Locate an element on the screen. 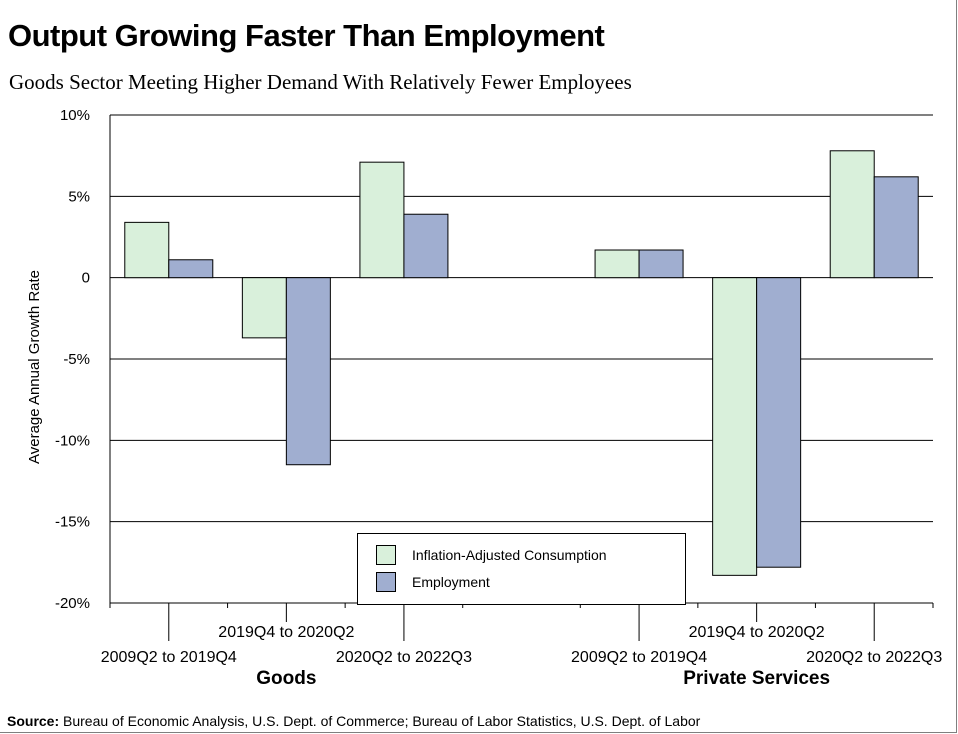  legend-label-consumption: Inflation-Adjusted Consumption is located at coordinates (509, 555).